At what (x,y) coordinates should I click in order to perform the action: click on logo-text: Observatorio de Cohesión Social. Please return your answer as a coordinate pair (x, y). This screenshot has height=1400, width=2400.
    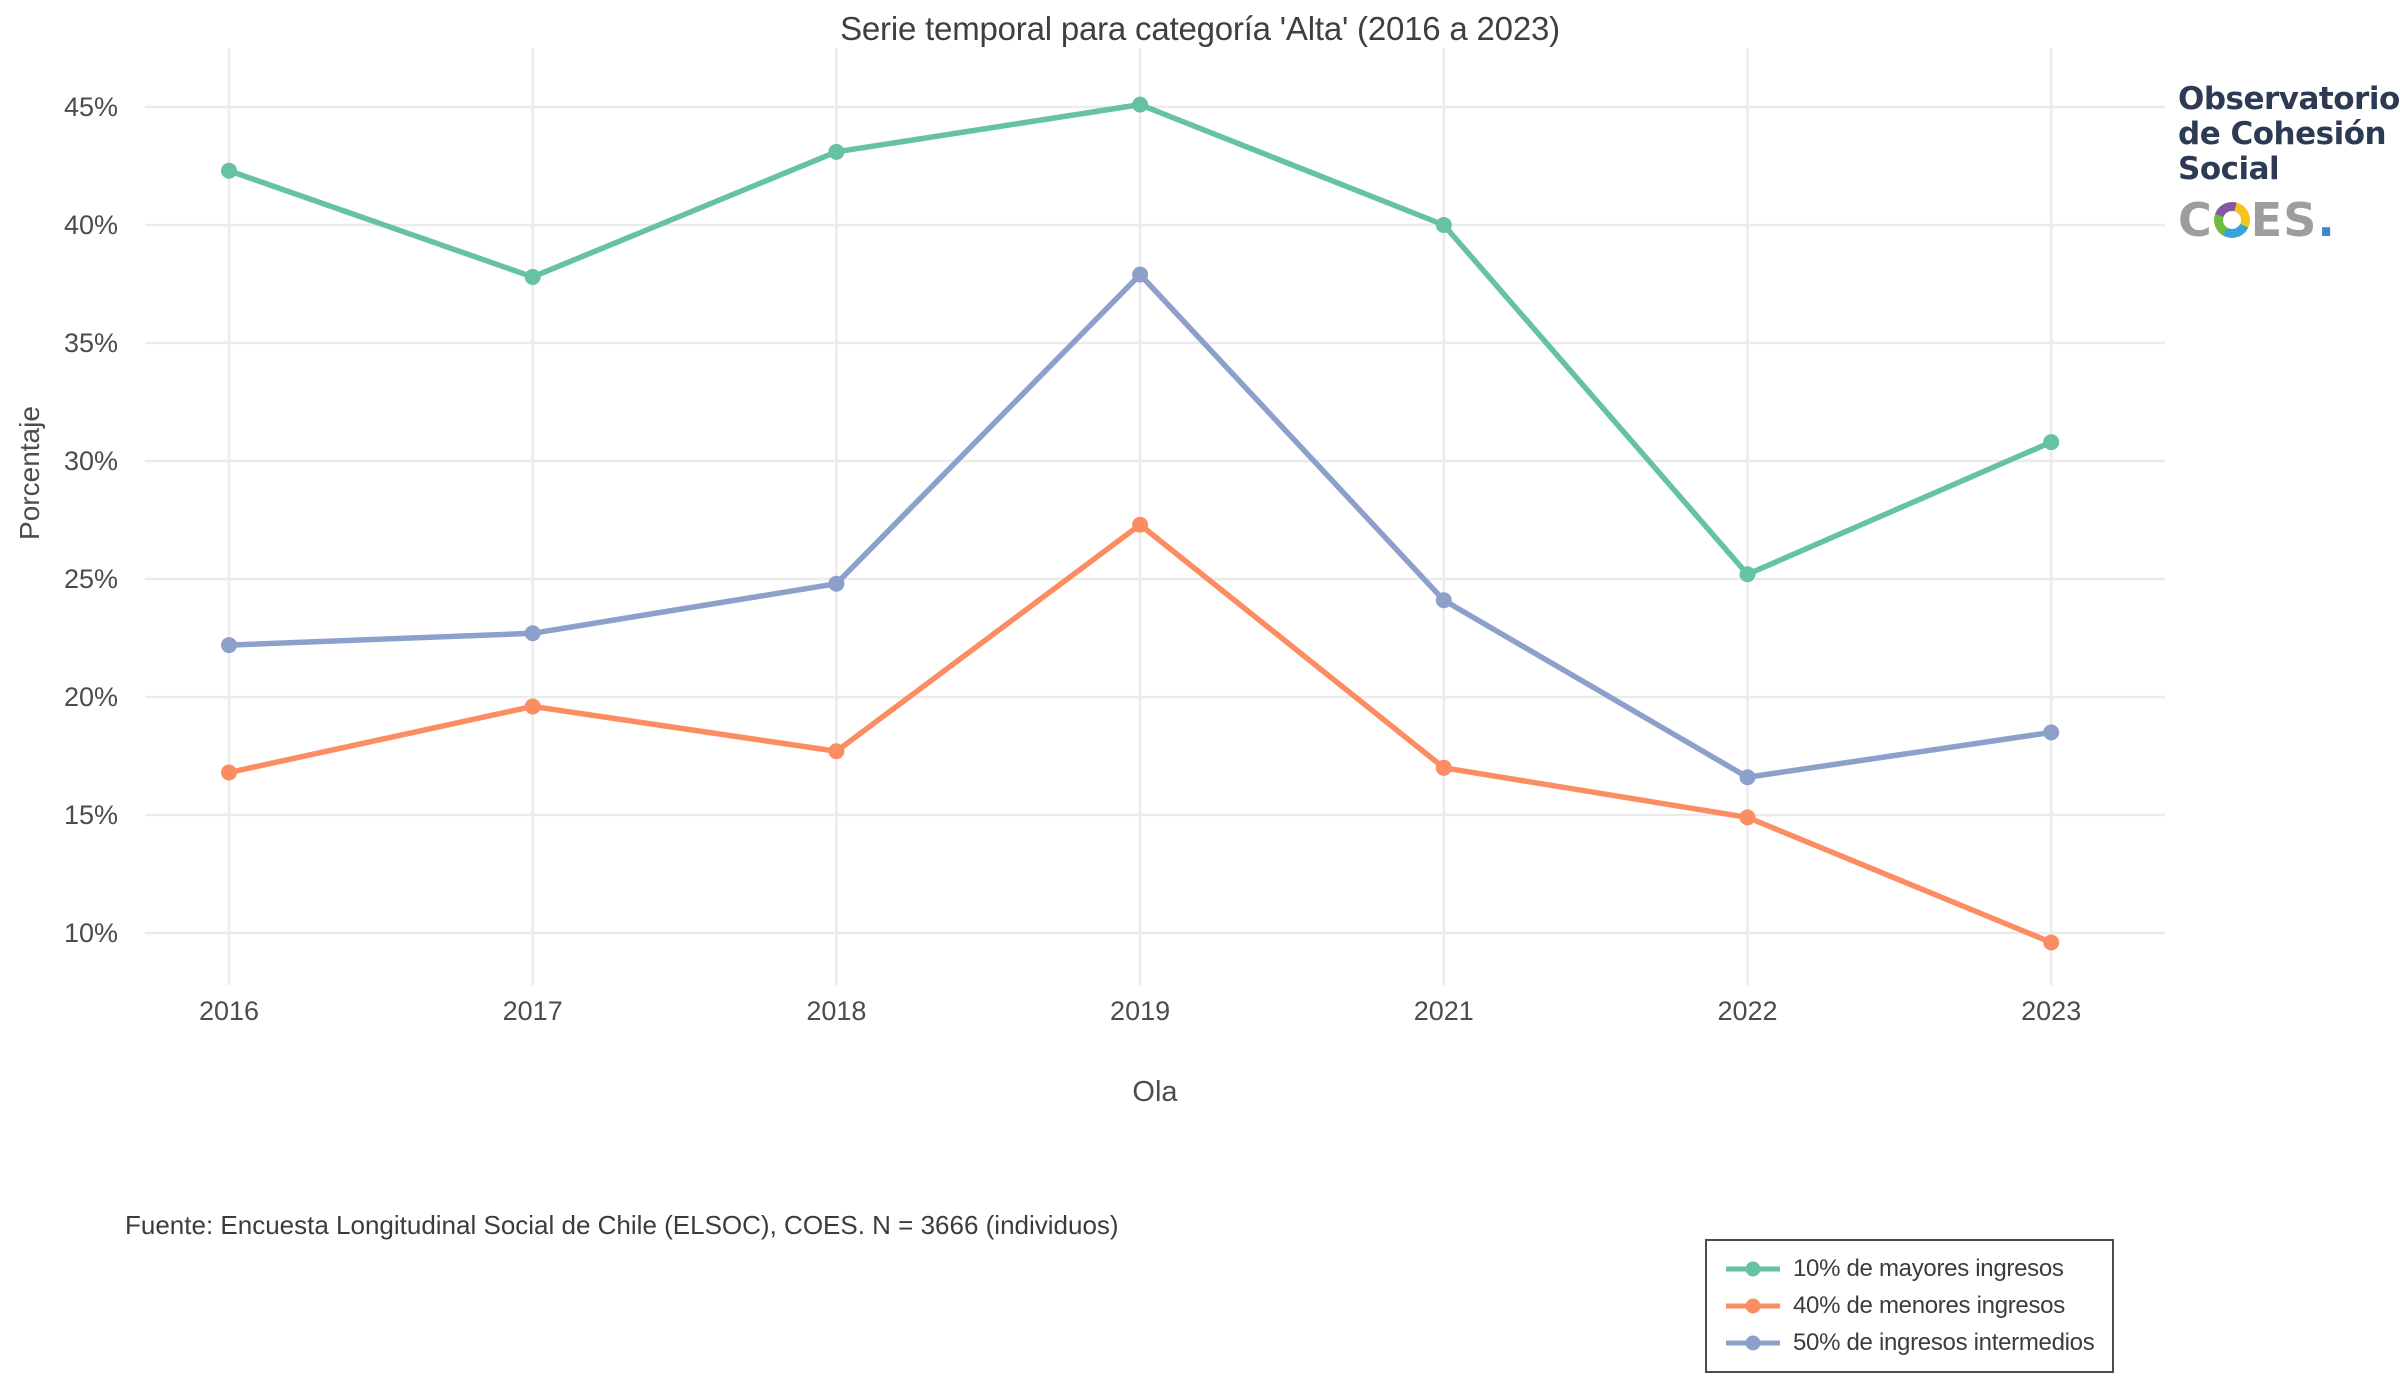
    Looking at the image, I should click on (2289, 134).